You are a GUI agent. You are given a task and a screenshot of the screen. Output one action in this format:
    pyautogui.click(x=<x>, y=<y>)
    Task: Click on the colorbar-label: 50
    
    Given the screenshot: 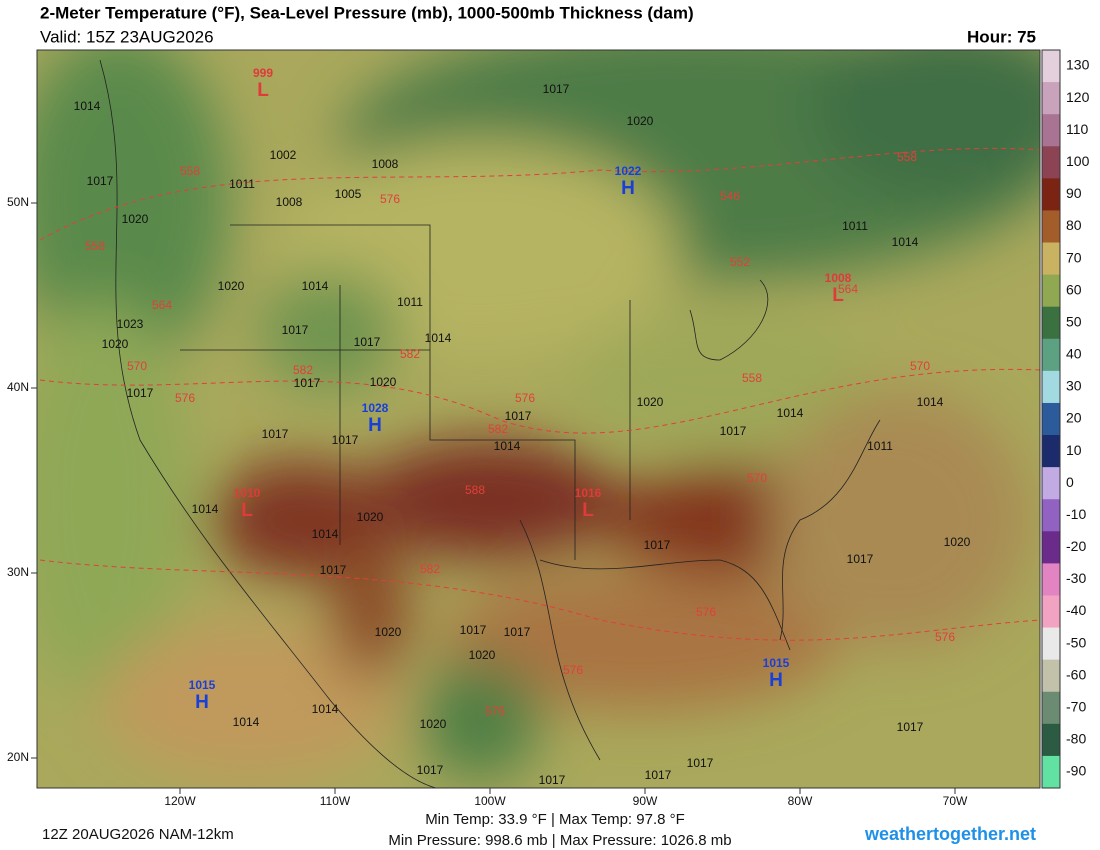 What is the action you would take?
    pyautogui.click(x=1074, y=321)
    